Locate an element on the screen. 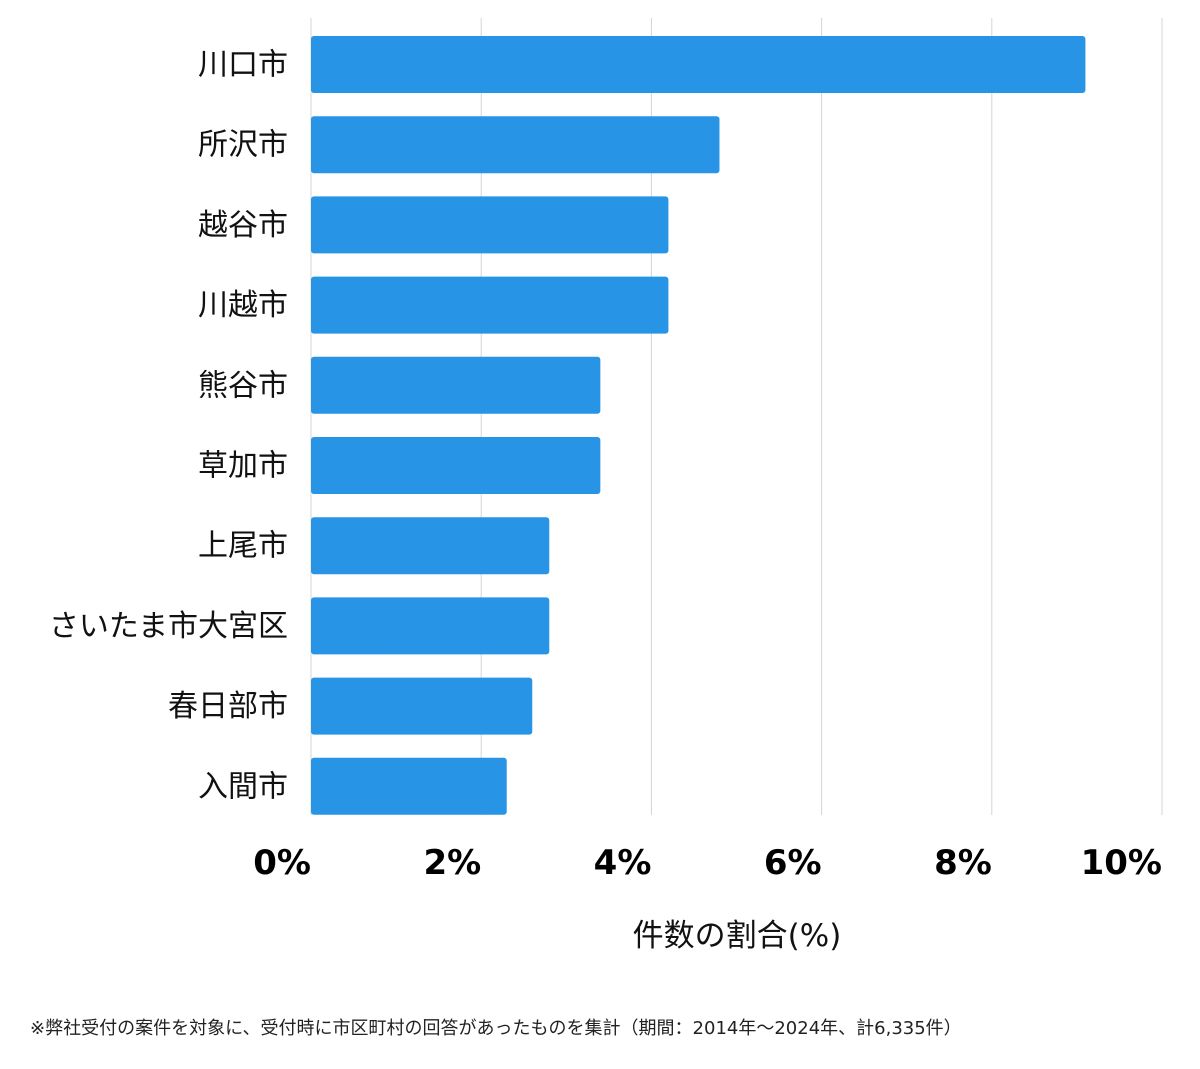  category-label: 所沢市 is located at coordinates (243, 145).